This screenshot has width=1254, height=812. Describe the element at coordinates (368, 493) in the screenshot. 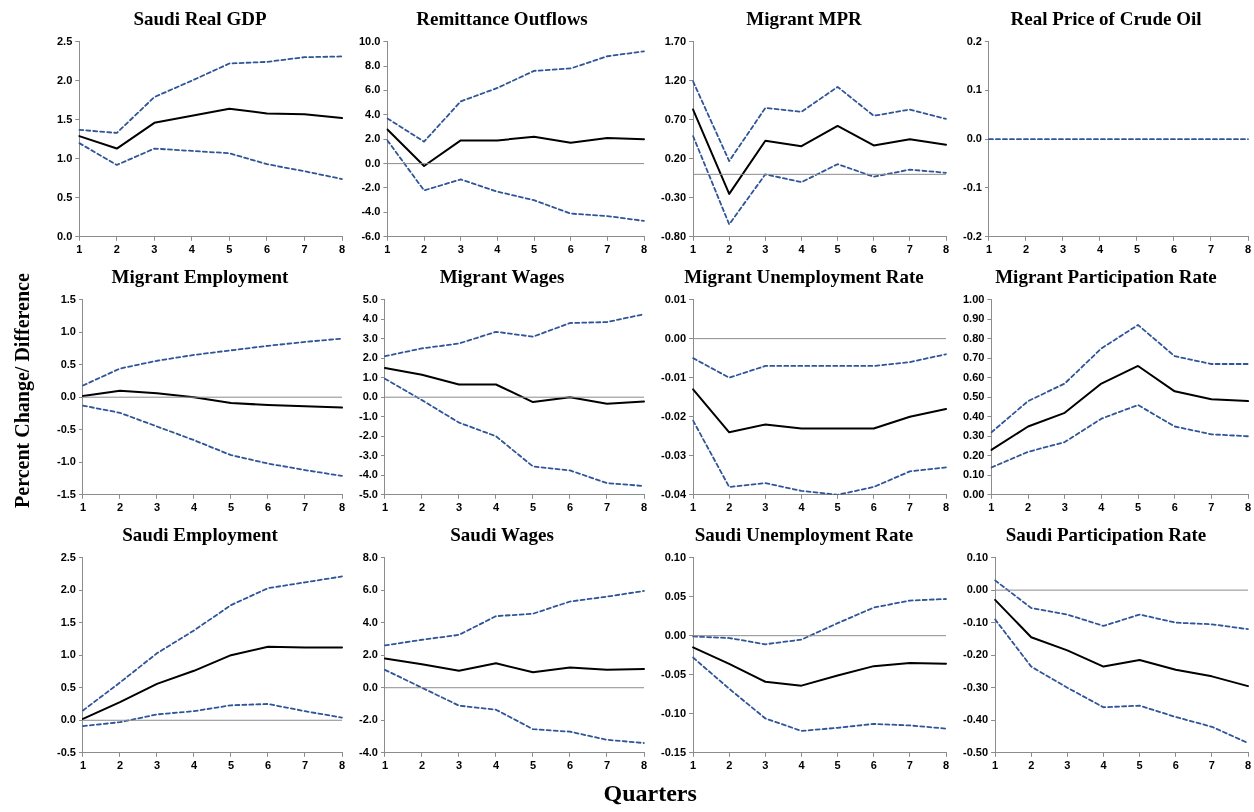

I see `y-tick-label: -5.0` at that location.